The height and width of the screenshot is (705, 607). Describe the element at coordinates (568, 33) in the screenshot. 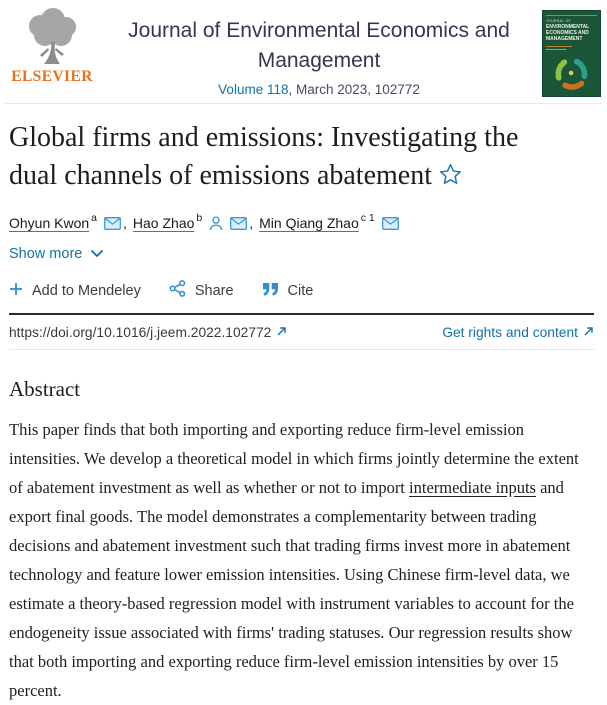

I see `cover-title: ENVIRONMENTAL ECONOMICS AND MANAGEMENT` at that location.